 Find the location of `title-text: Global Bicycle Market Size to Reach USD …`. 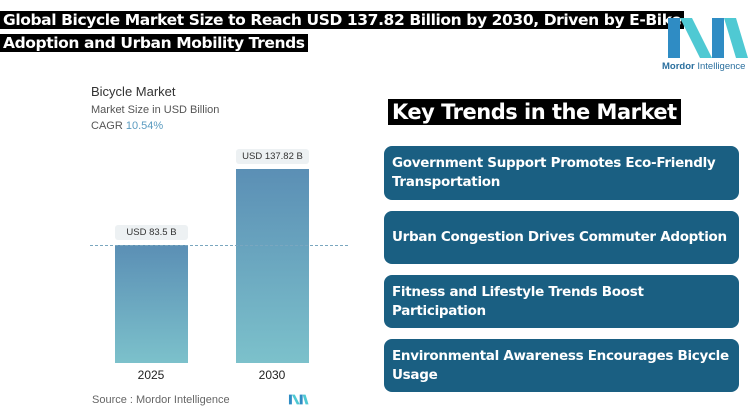

title-text: Global Bicycle Market Size to Reach USD … is located at coordinates (342, 31).